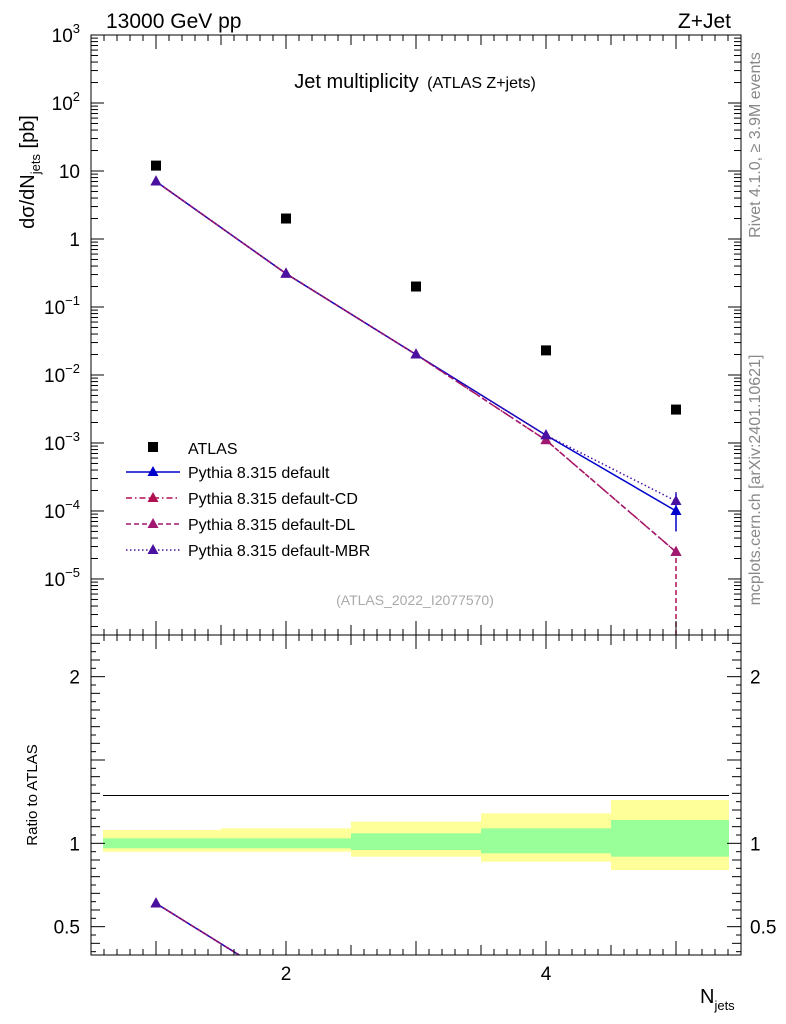 This screenshot has width=786, height=1024. Describe the element at coordinates (279, 551) in the screenshot. I see `legend-label-mbr: Pythia 8.315 default-MBR` at that location.